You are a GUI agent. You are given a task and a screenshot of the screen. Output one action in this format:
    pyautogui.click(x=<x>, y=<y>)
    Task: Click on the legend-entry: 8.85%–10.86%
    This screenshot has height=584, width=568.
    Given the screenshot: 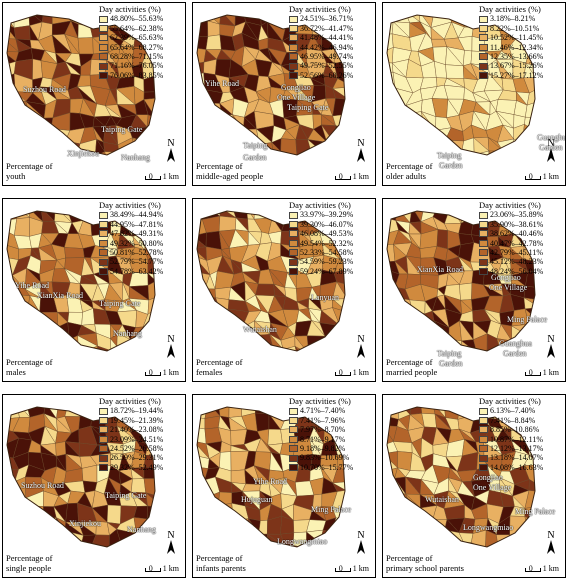 What is the action you would take?
    pyautogui.click(x=511, y=429)
    